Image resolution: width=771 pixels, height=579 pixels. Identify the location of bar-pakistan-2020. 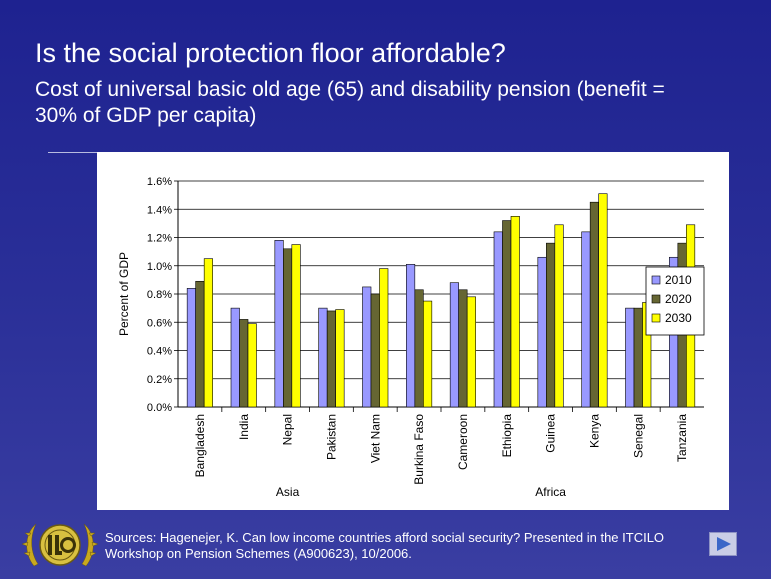
(331, 359).